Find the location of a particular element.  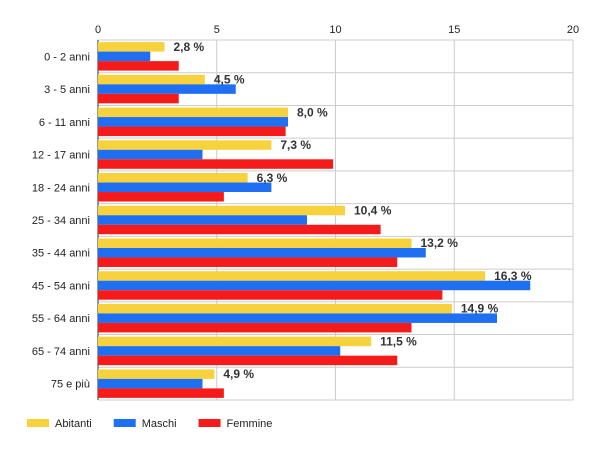

legend: Abitanti Maschi Femmine is located at coordinates (149, 424).